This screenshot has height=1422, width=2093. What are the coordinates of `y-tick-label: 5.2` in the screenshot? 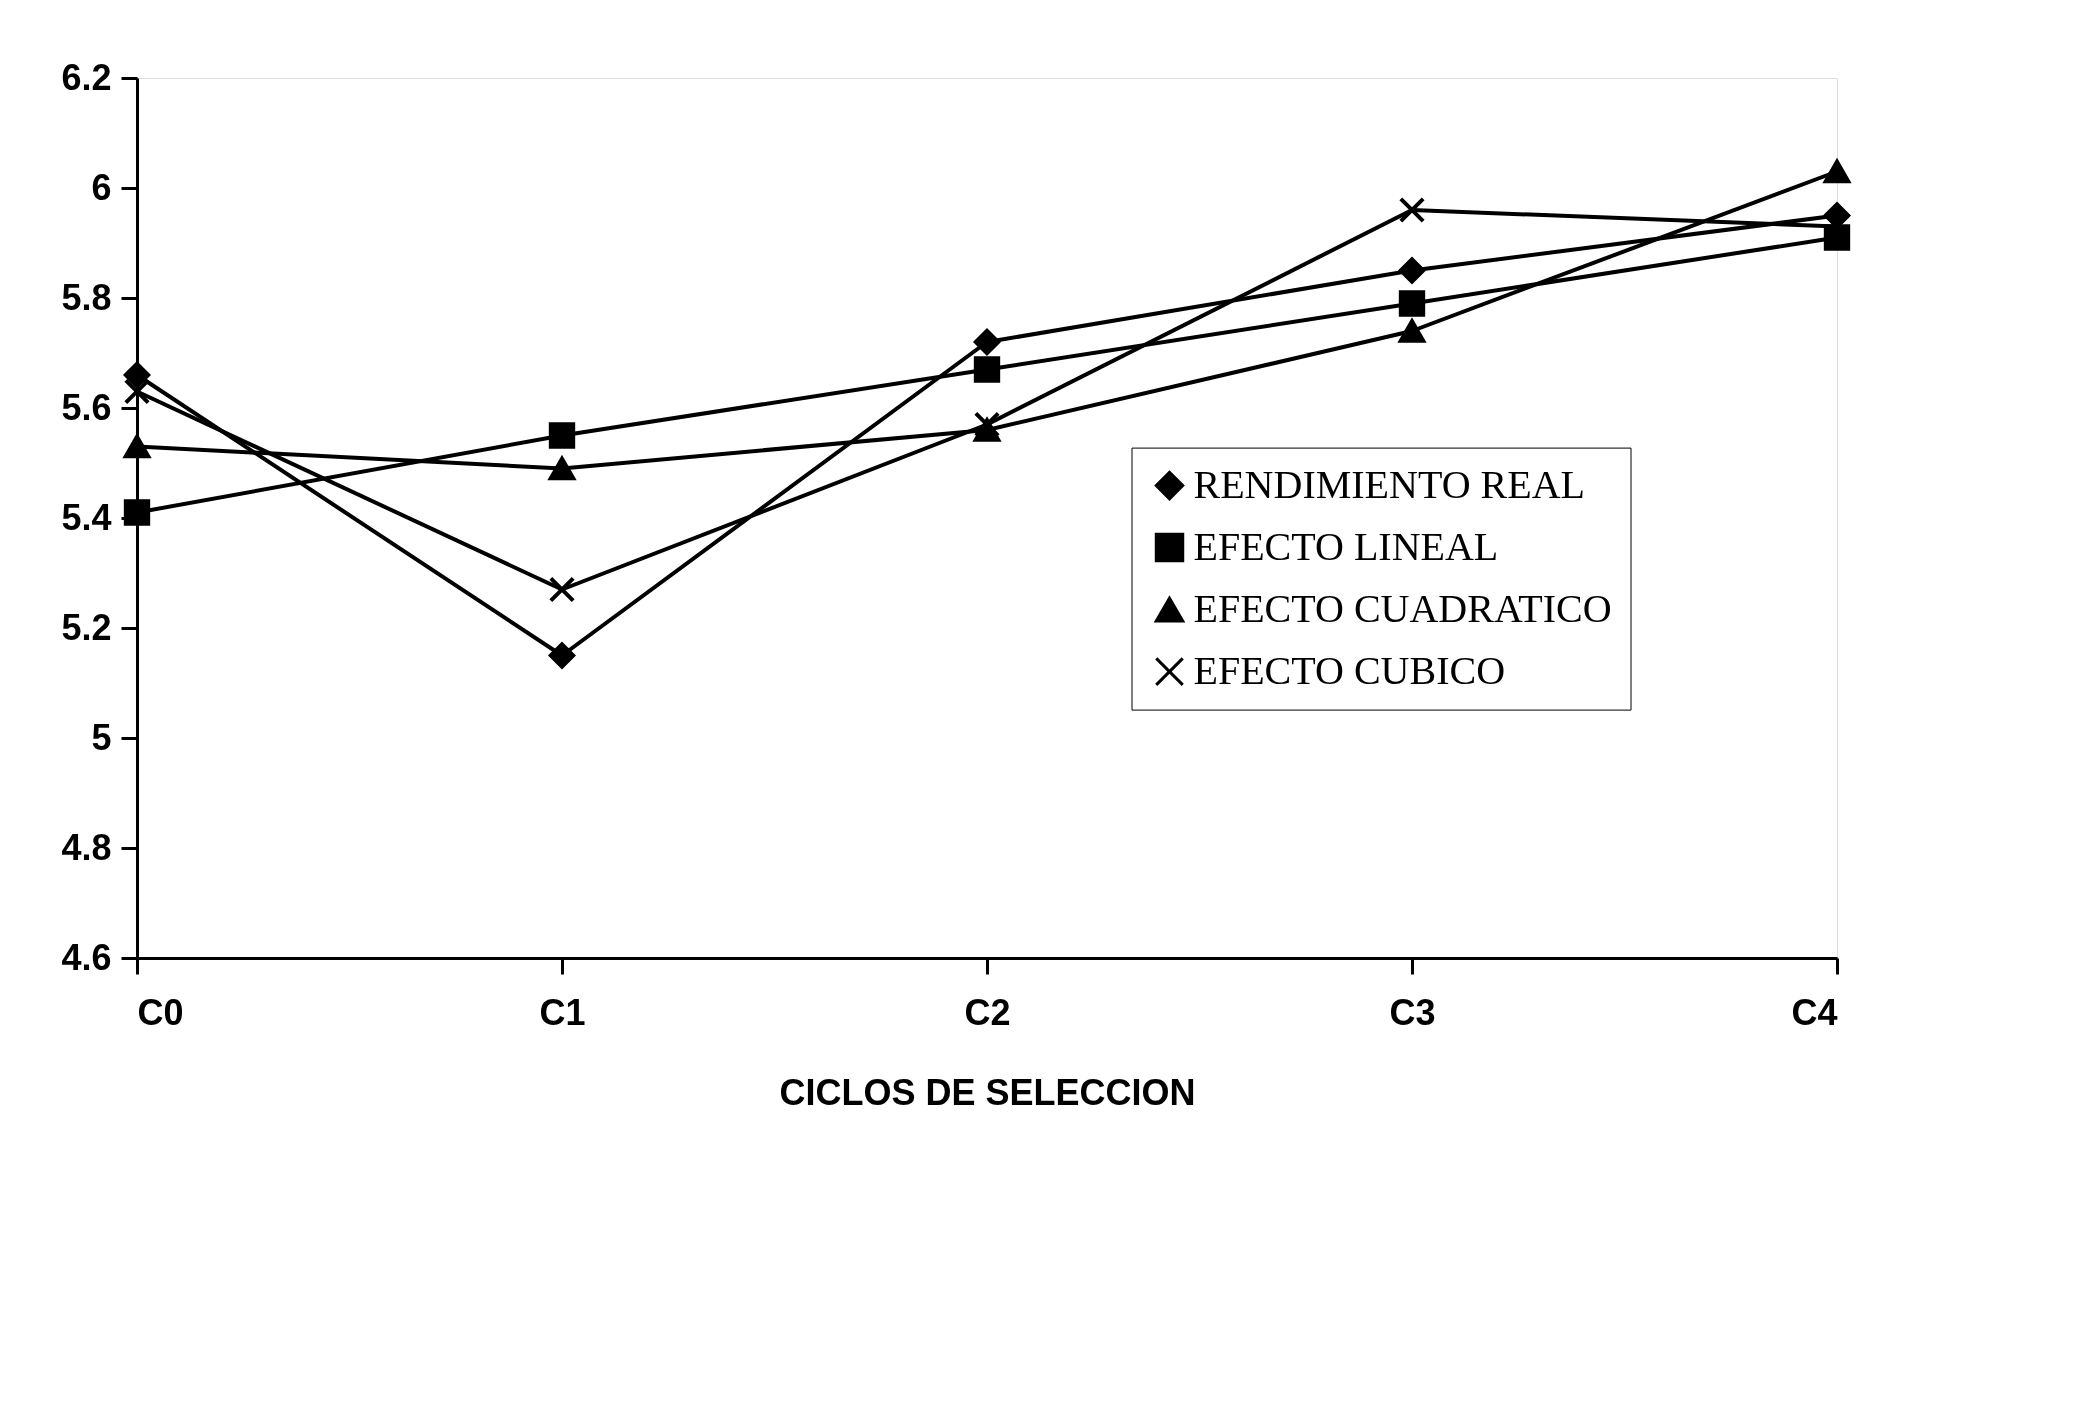 It's located at (86, 627).